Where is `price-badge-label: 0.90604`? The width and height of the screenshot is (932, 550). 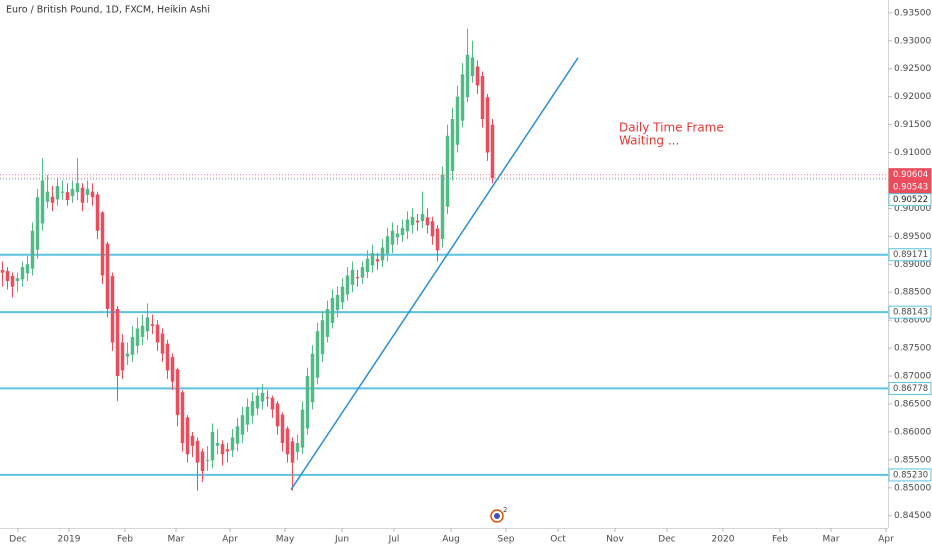
price-badge-label: 0.90604 is located at coordinates (910, 175).